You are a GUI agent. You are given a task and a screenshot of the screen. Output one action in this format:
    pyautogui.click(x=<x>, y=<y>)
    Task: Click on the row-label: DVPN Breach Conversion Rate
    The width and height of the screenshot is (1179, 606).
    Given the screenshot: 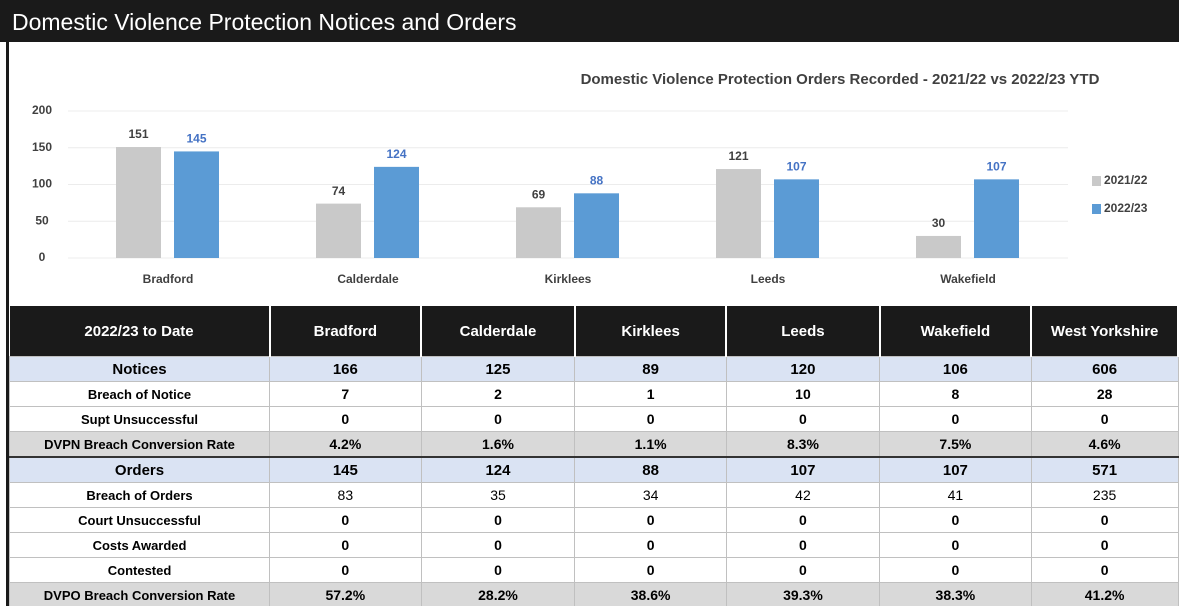 What is the action you would take?
    pyautogui.click(x=139, y=444)
    